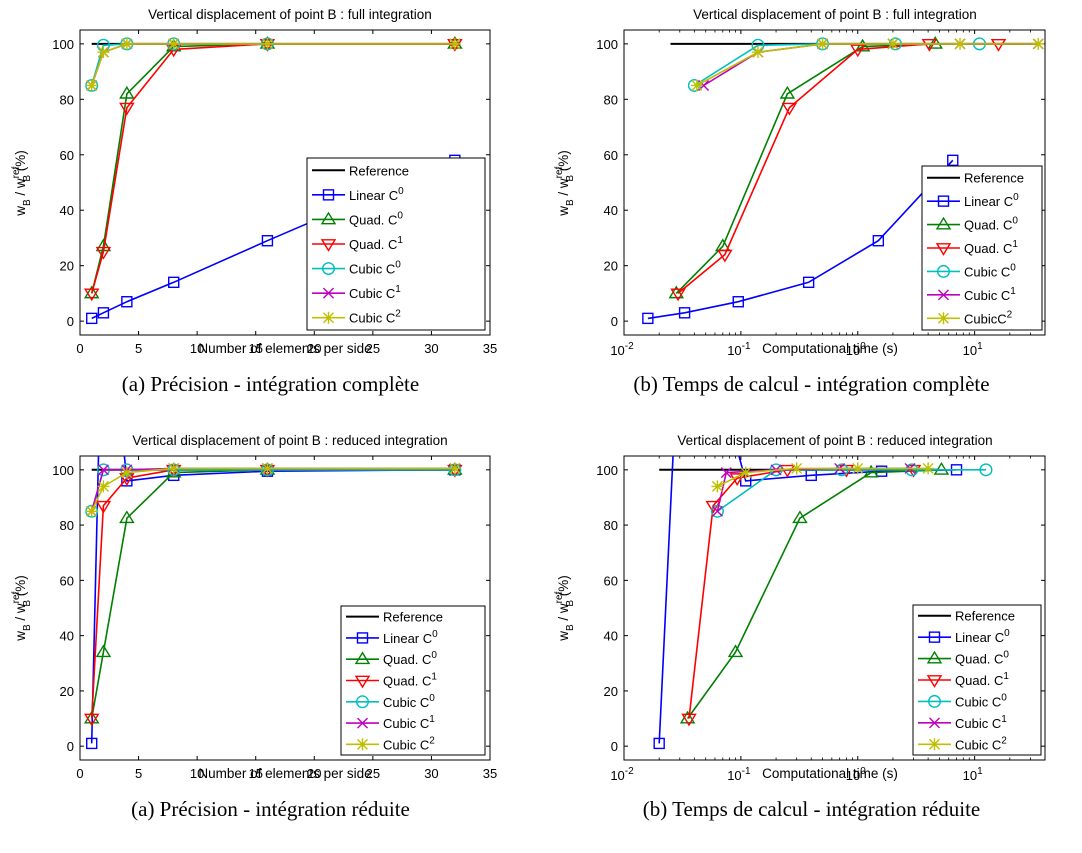  I want to click on x-tick-label: 10⁻¹, so click(739, 349).